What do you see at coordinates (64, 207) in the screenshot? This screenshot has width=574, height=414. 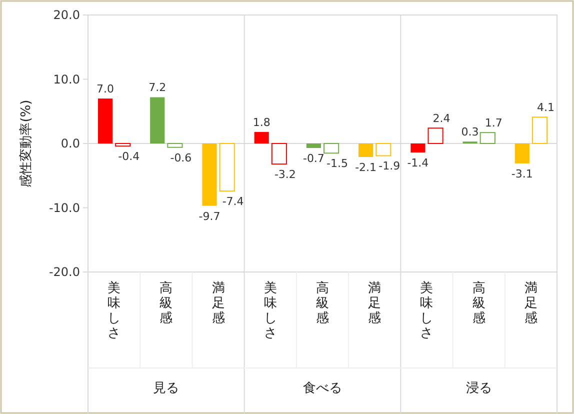 I see `y-tick-label: -10.0` at bounding box center [64, 207].